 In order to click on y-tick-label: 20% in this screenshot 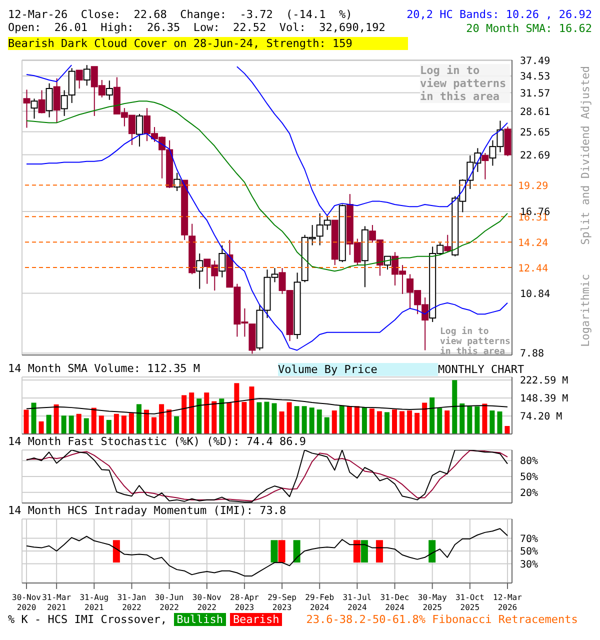, I will do `click(529, 493)`.